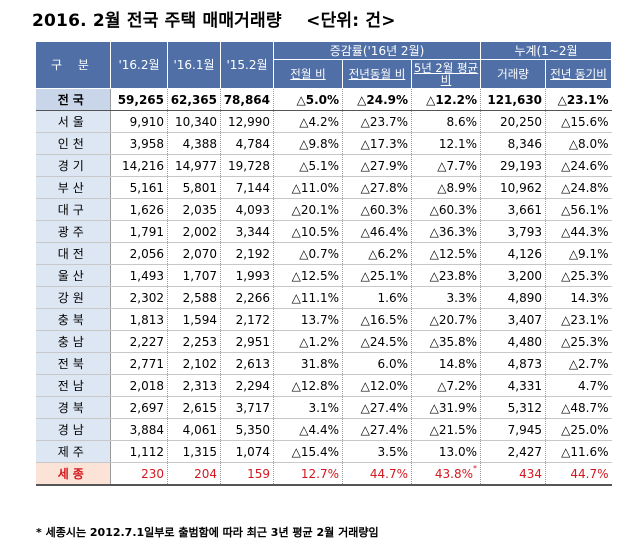 Image resolution: width=627 pixels, height=549 pixels. I want to click on cell-cum-yoy: △8.0%, so click(578, 143).